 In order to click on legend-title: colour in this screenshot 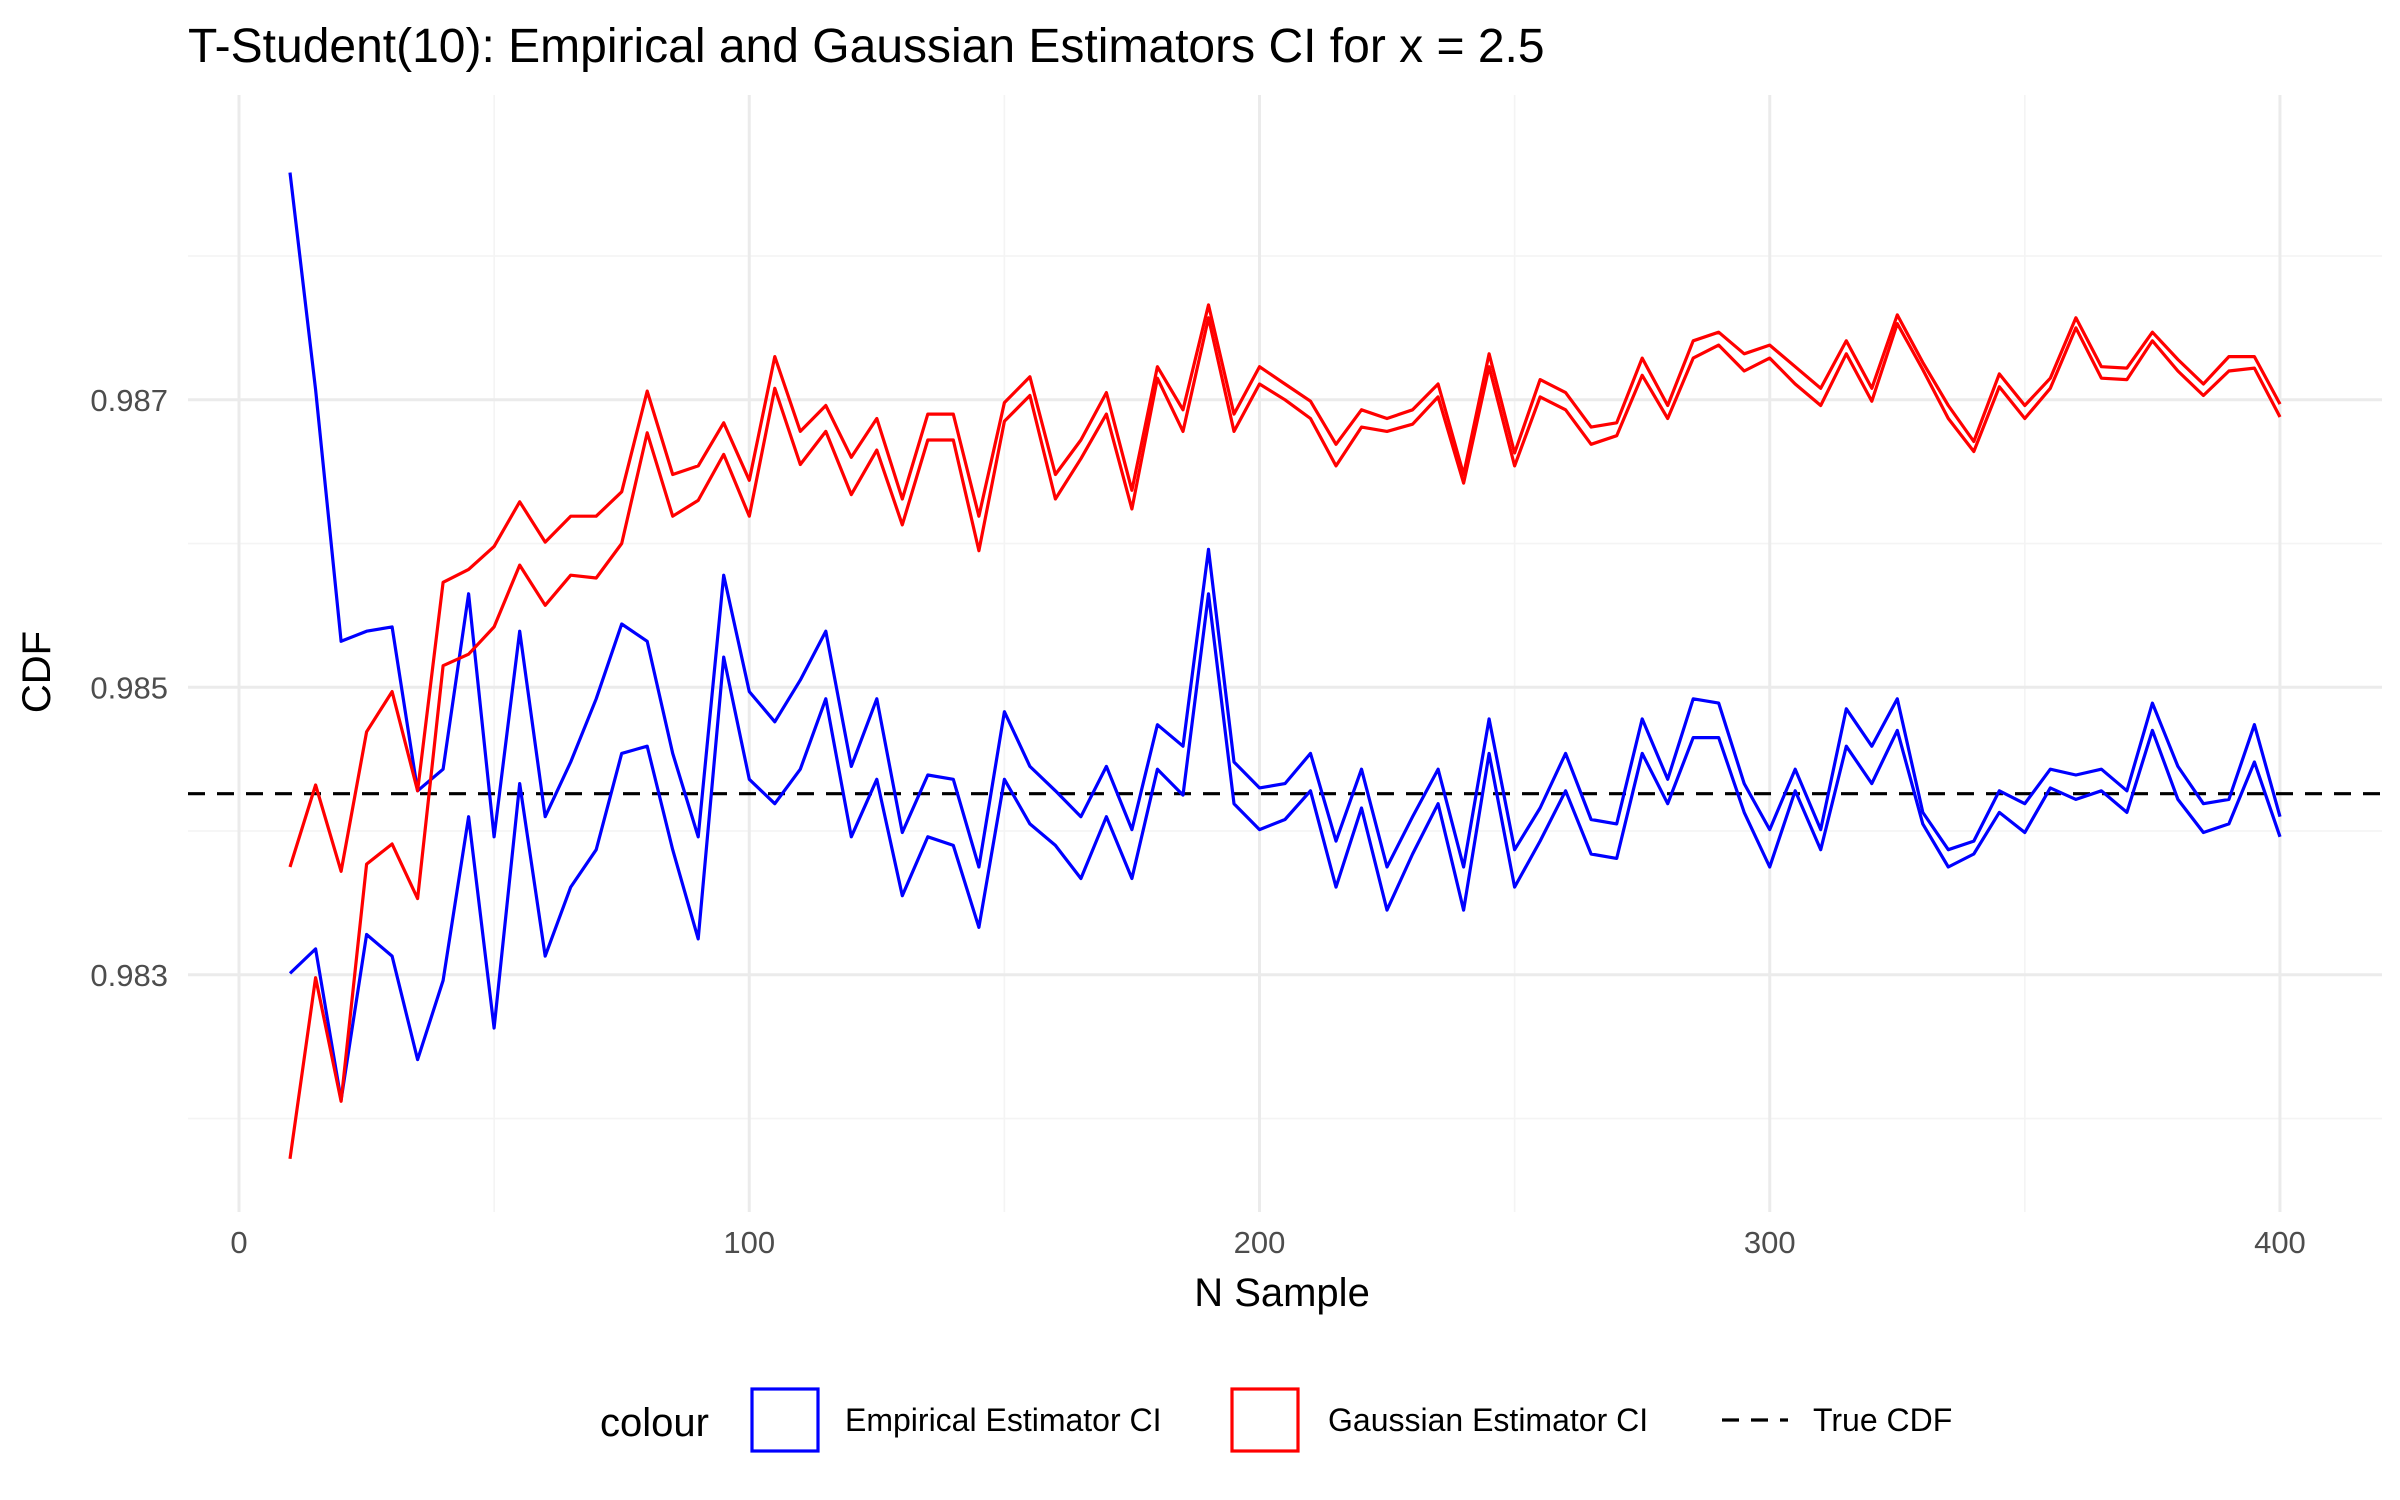, I will do `click(654, 1423)`.